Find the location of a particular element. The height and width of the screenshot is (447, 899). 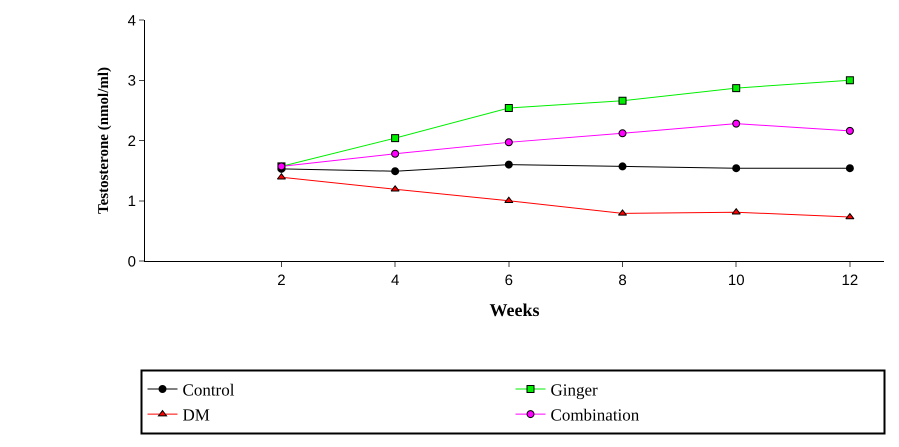

legend-label: Ginger is located at coordinates (574, 390).